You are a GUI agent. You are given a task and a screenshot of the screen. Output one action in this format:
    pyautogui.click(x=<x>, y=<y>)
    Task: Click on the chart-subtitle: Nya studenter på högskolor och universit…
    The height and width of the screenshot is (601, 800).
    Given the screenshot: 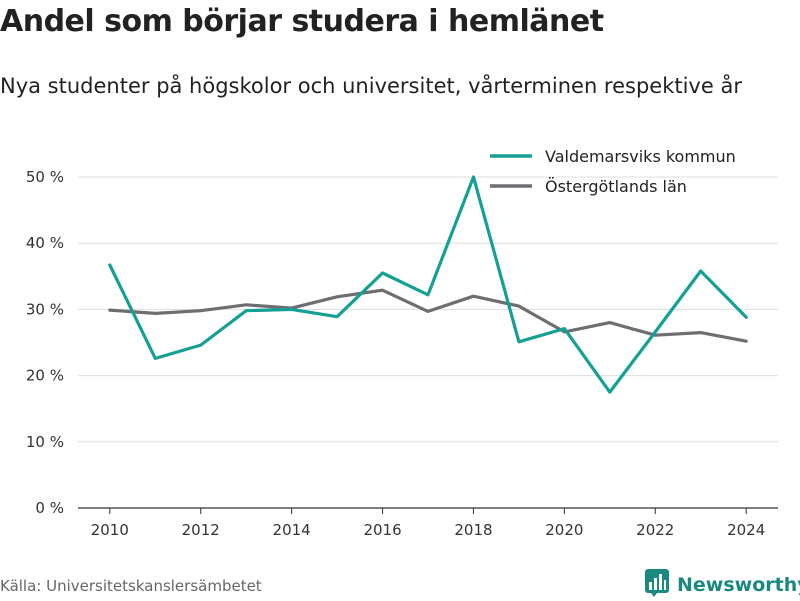 What is the action you would take?
    pyautogui.click(x=371, y=86)
    